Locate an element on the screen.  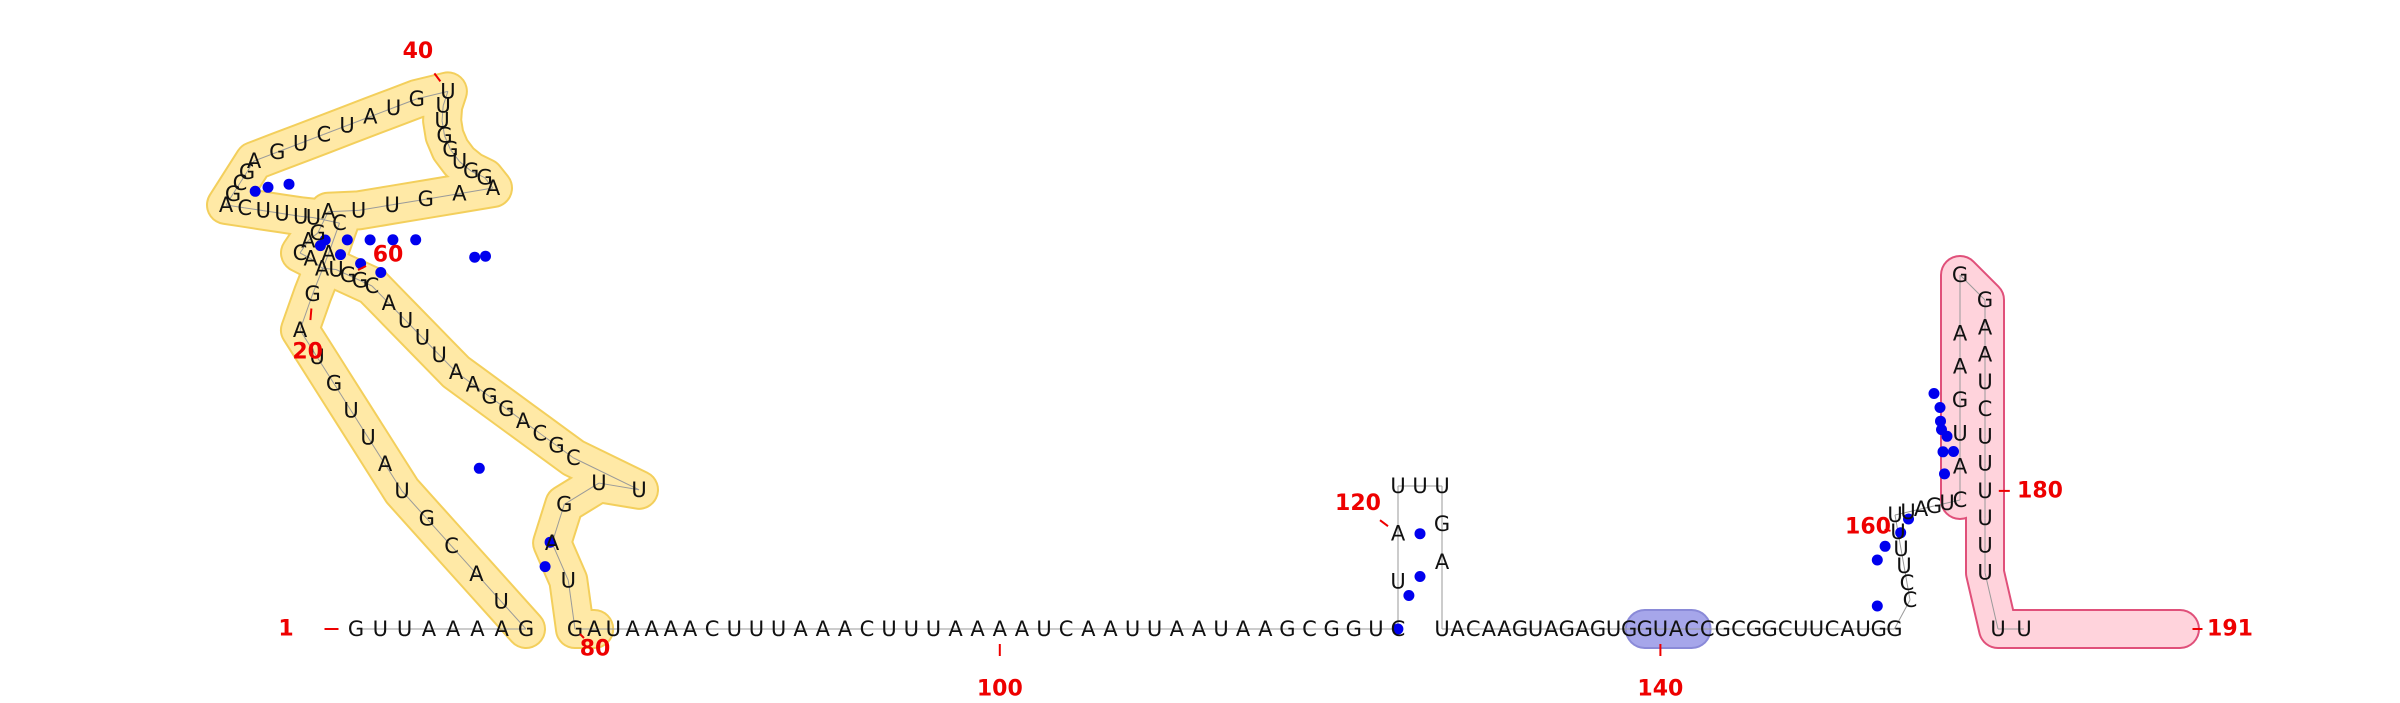
position-label: 1 is located at coordinates (285, 629).